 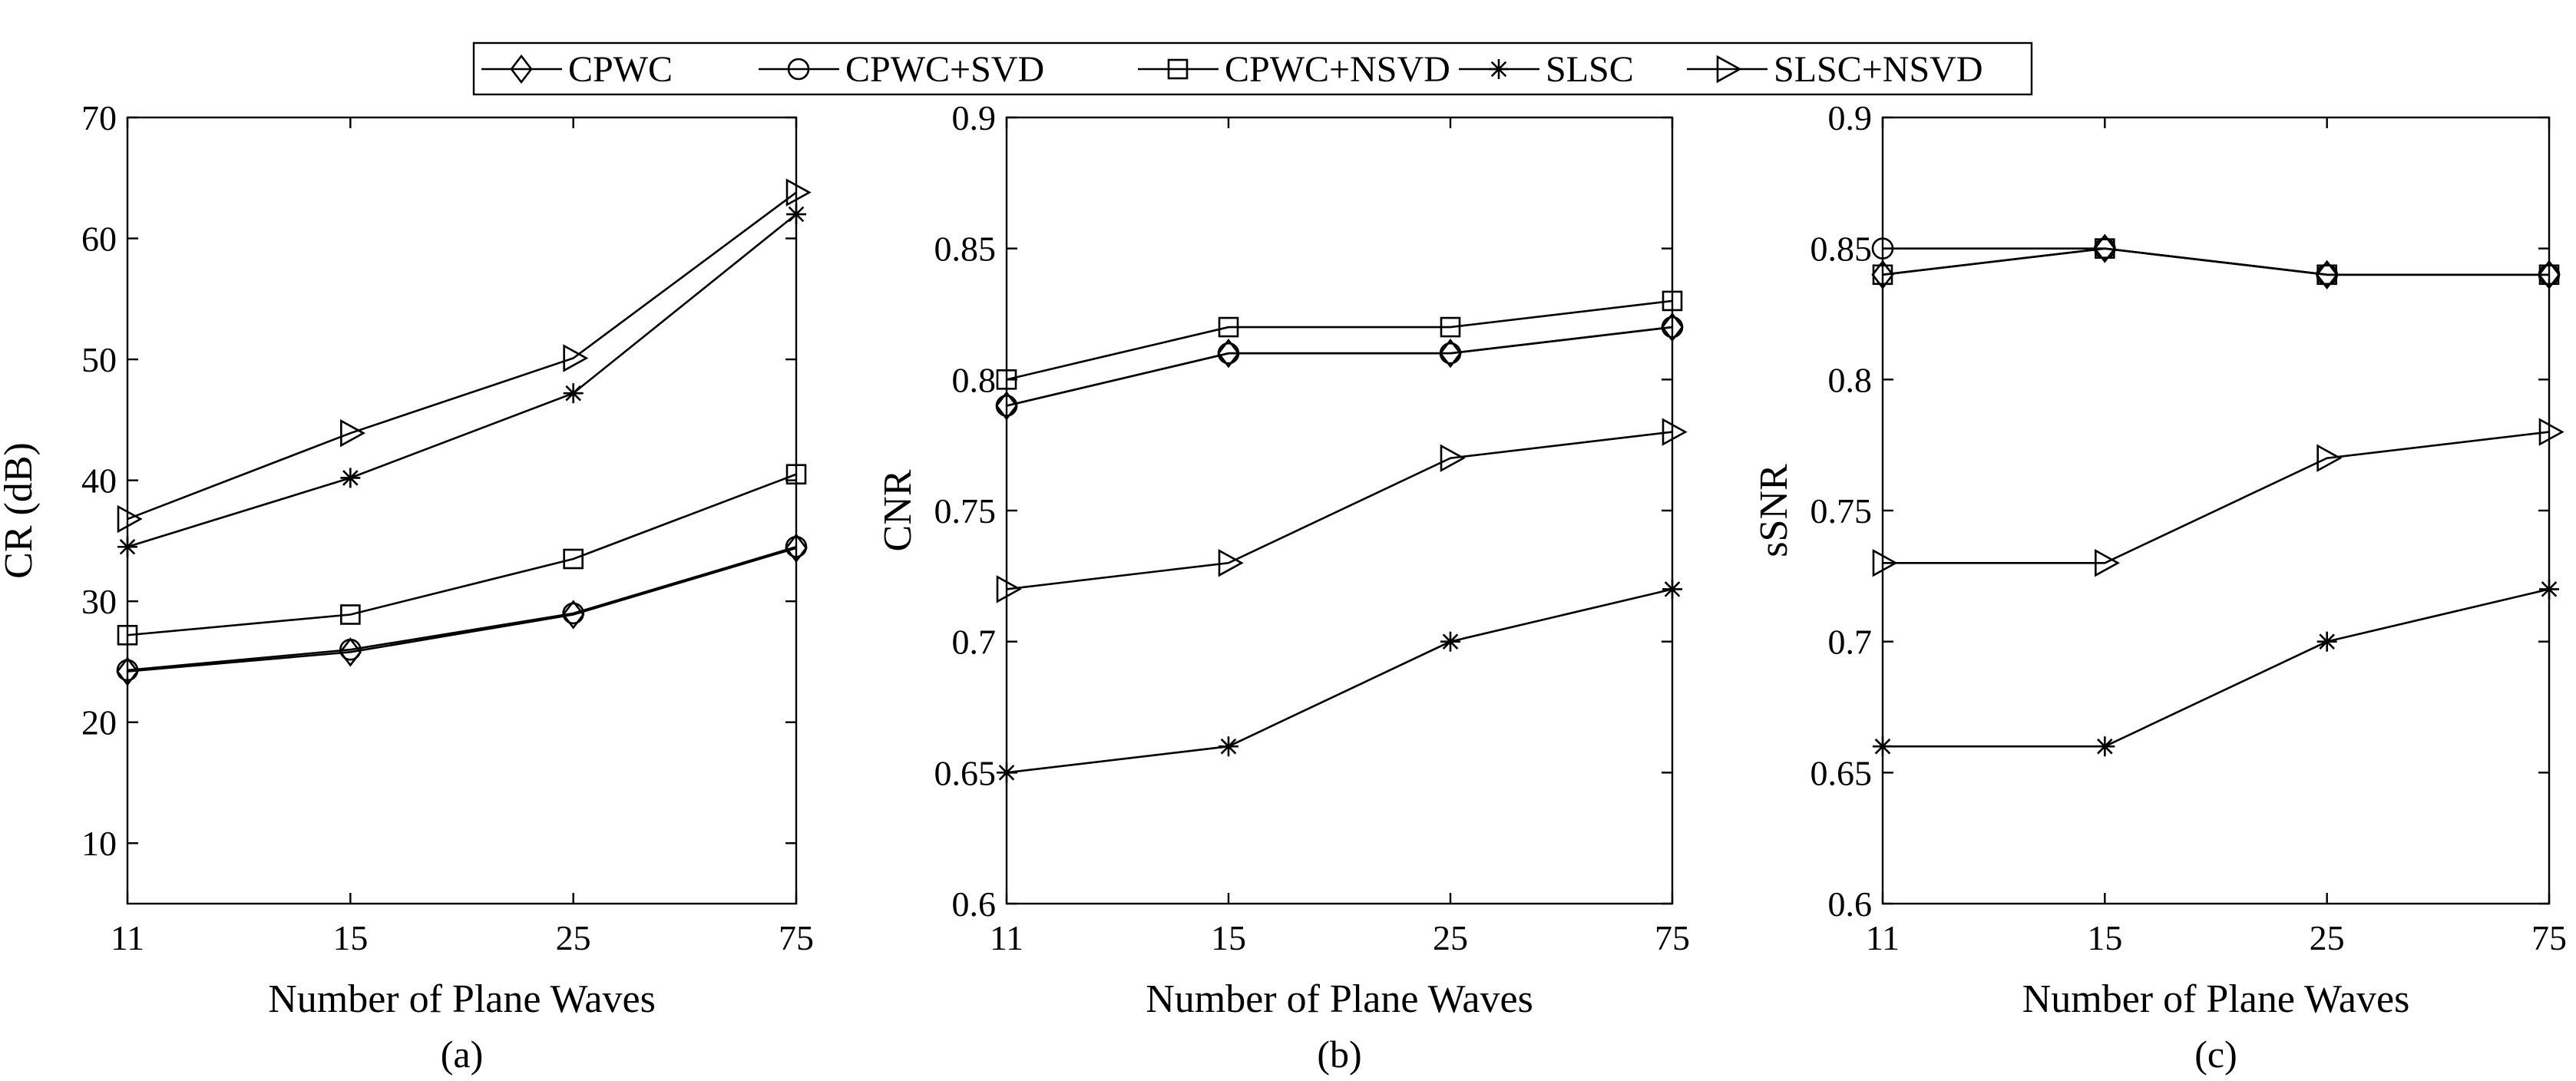 What do you see at coordinates (1842, 249) in the screenshot?
I see `y-tick-label: 0.85` at bounding box center [1842, 249].